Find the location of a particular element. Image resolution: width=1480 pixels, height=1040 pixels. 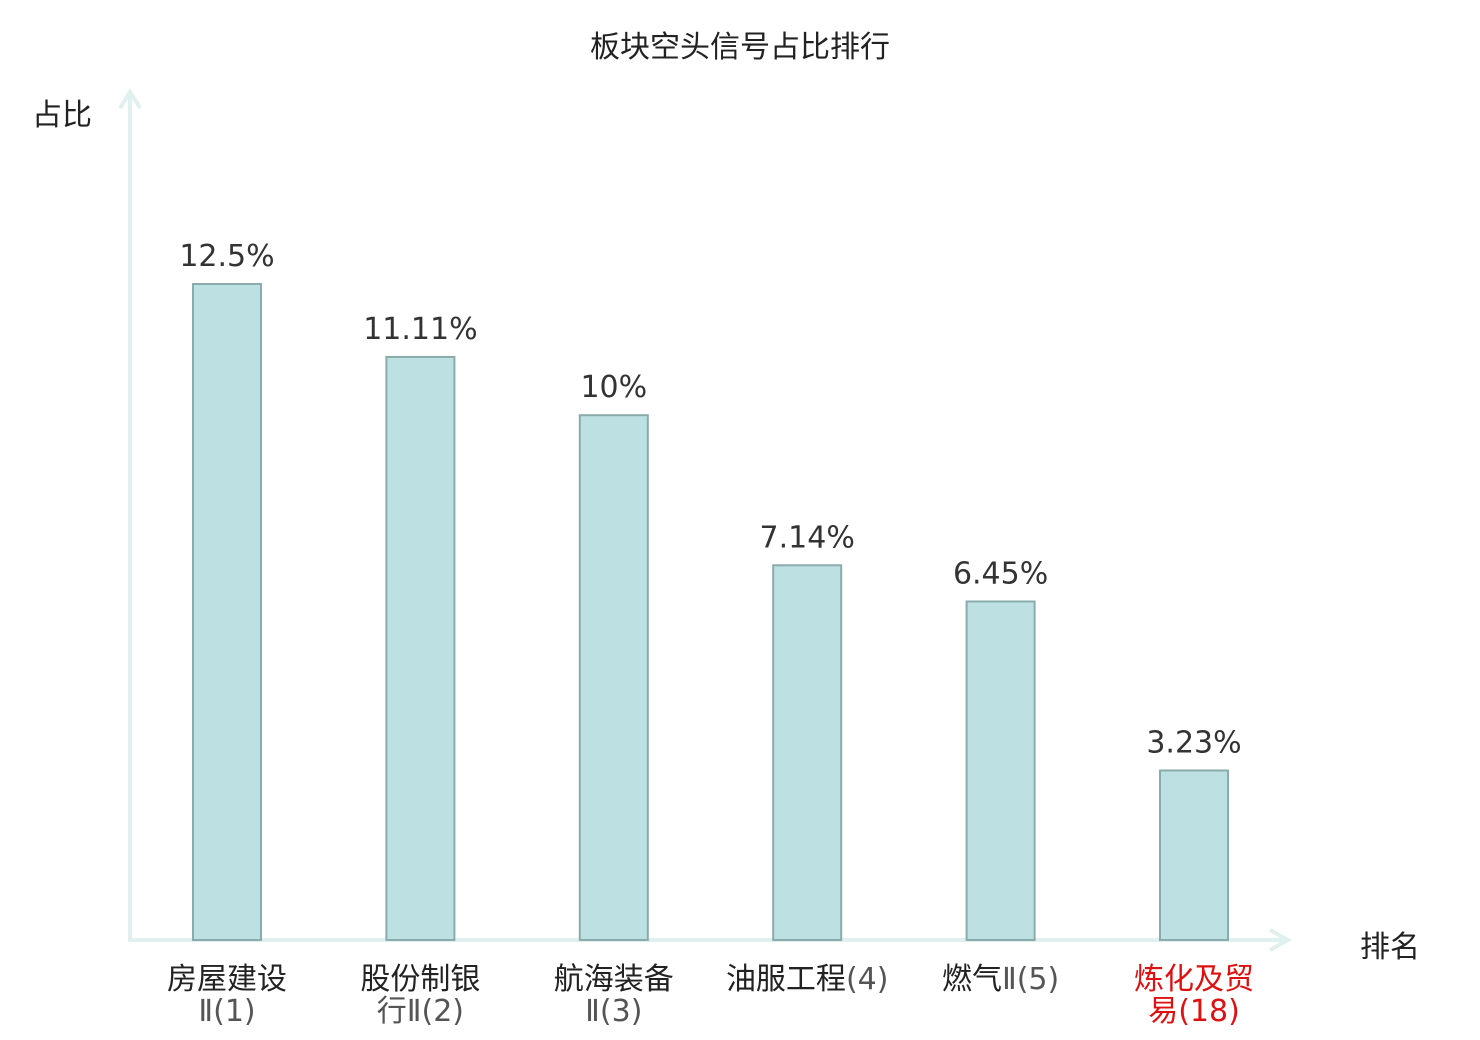

category-name: 炼化及贸 is located at coordinates (1194, 979).